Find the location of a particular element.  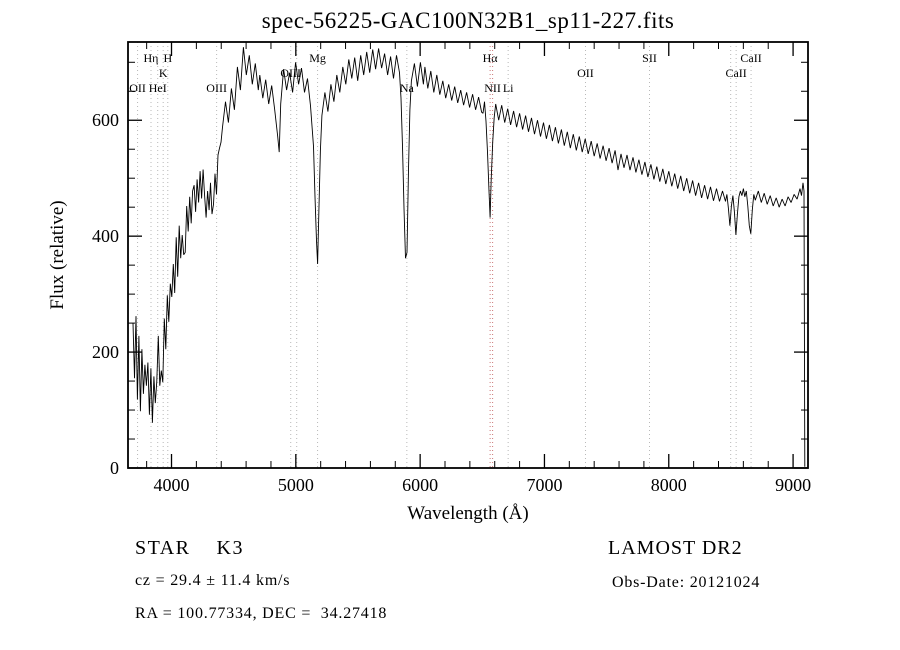

x-axis-label: Wavelength (Å) is located at coordinates (468, 513).